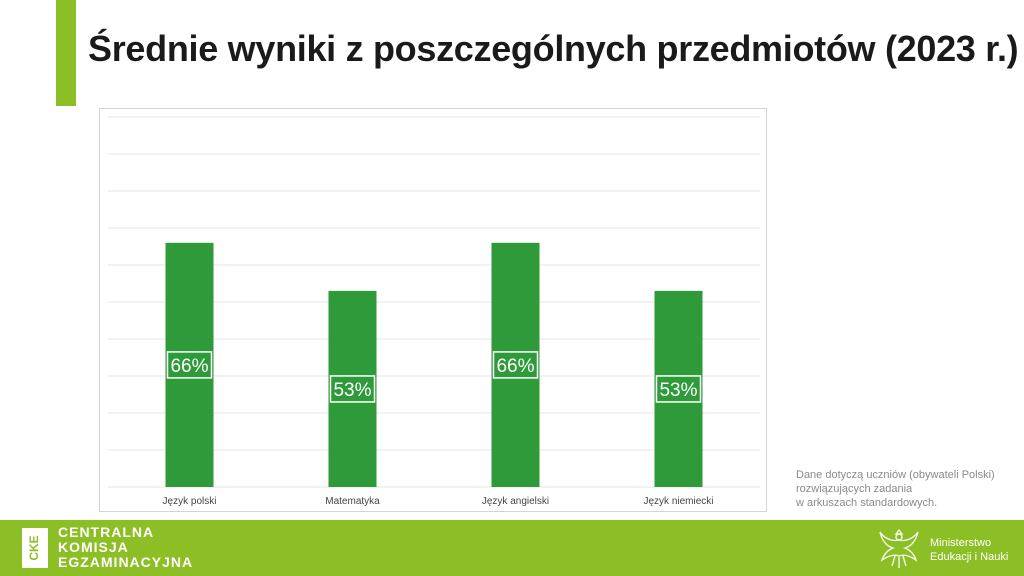  Describe the element at coordinates (190, 501) in the screenshot. I see `x-tick-label: Język polski` at that location.